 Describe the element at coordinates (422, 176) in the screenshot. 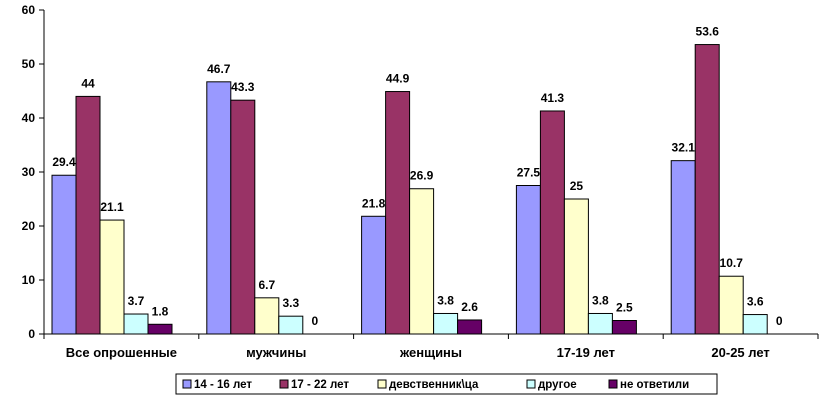

I see `data-label-2-2: 26.9` at that location.